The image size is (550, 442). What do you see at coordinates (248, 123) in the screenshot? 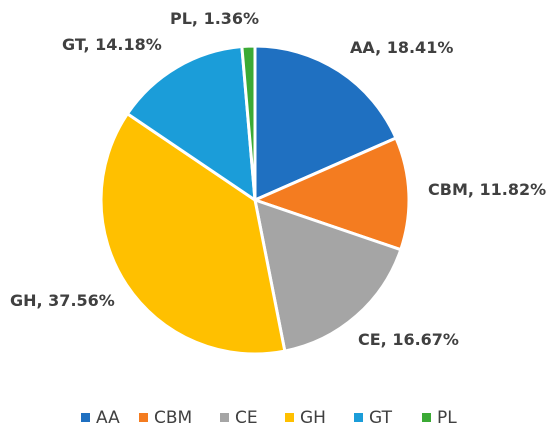
I see `pie-slice-pl` at bounding box center [248, 123].